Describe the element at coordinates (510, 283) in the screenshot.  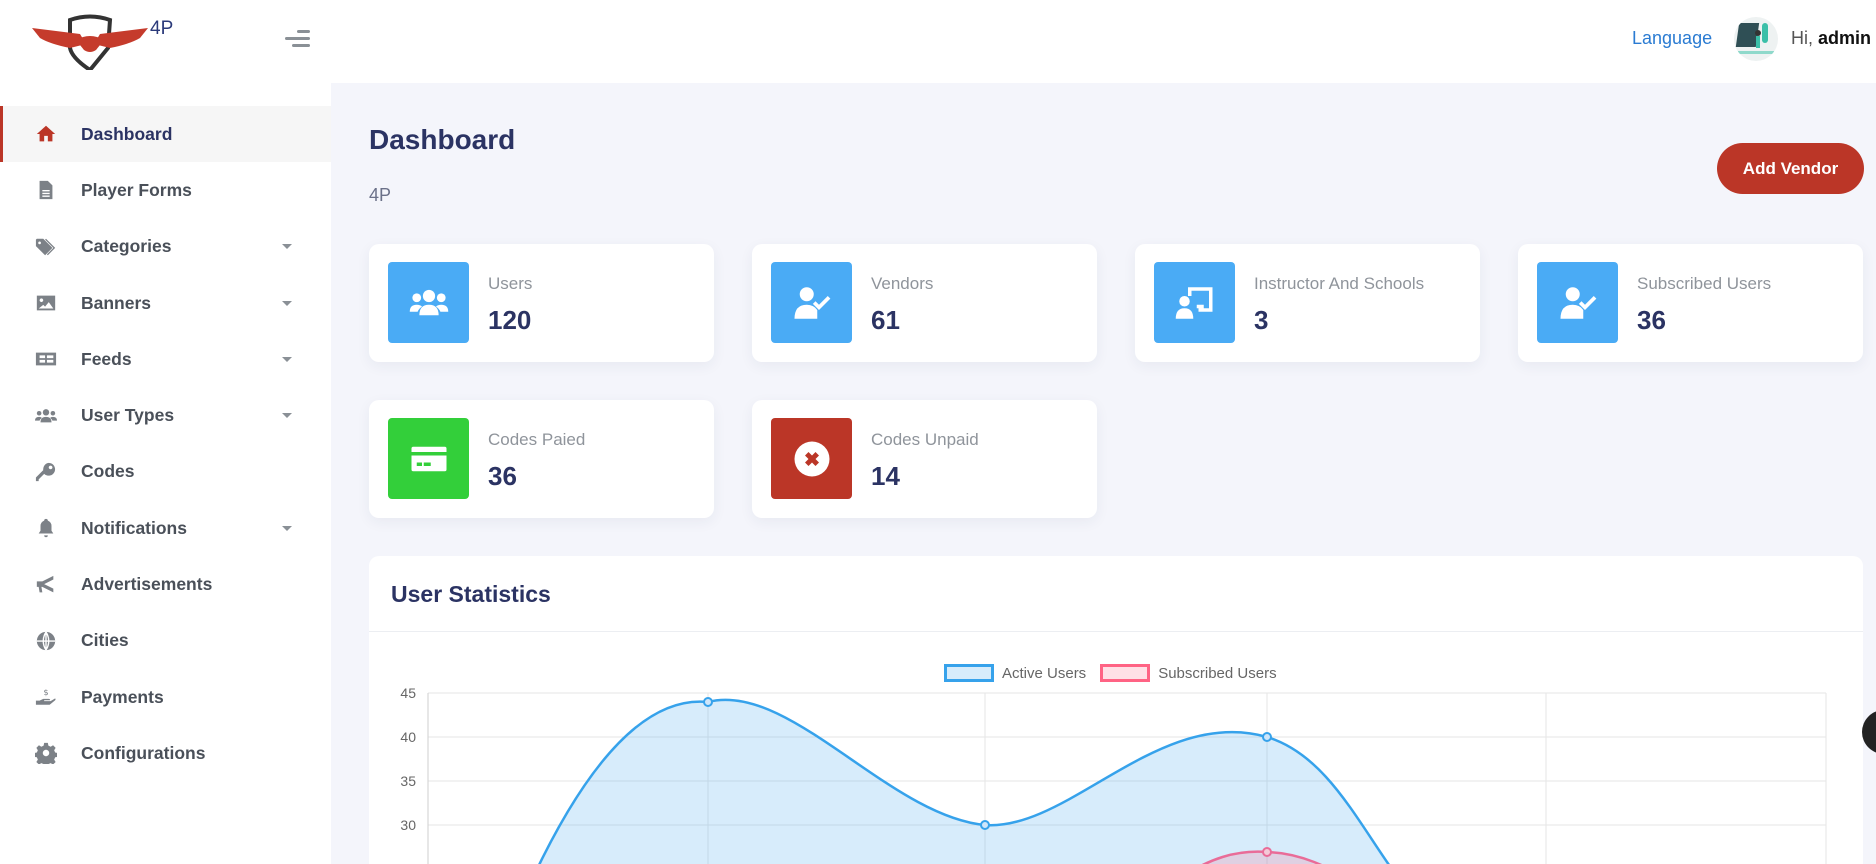
I see `stat-label: Users` at that location.